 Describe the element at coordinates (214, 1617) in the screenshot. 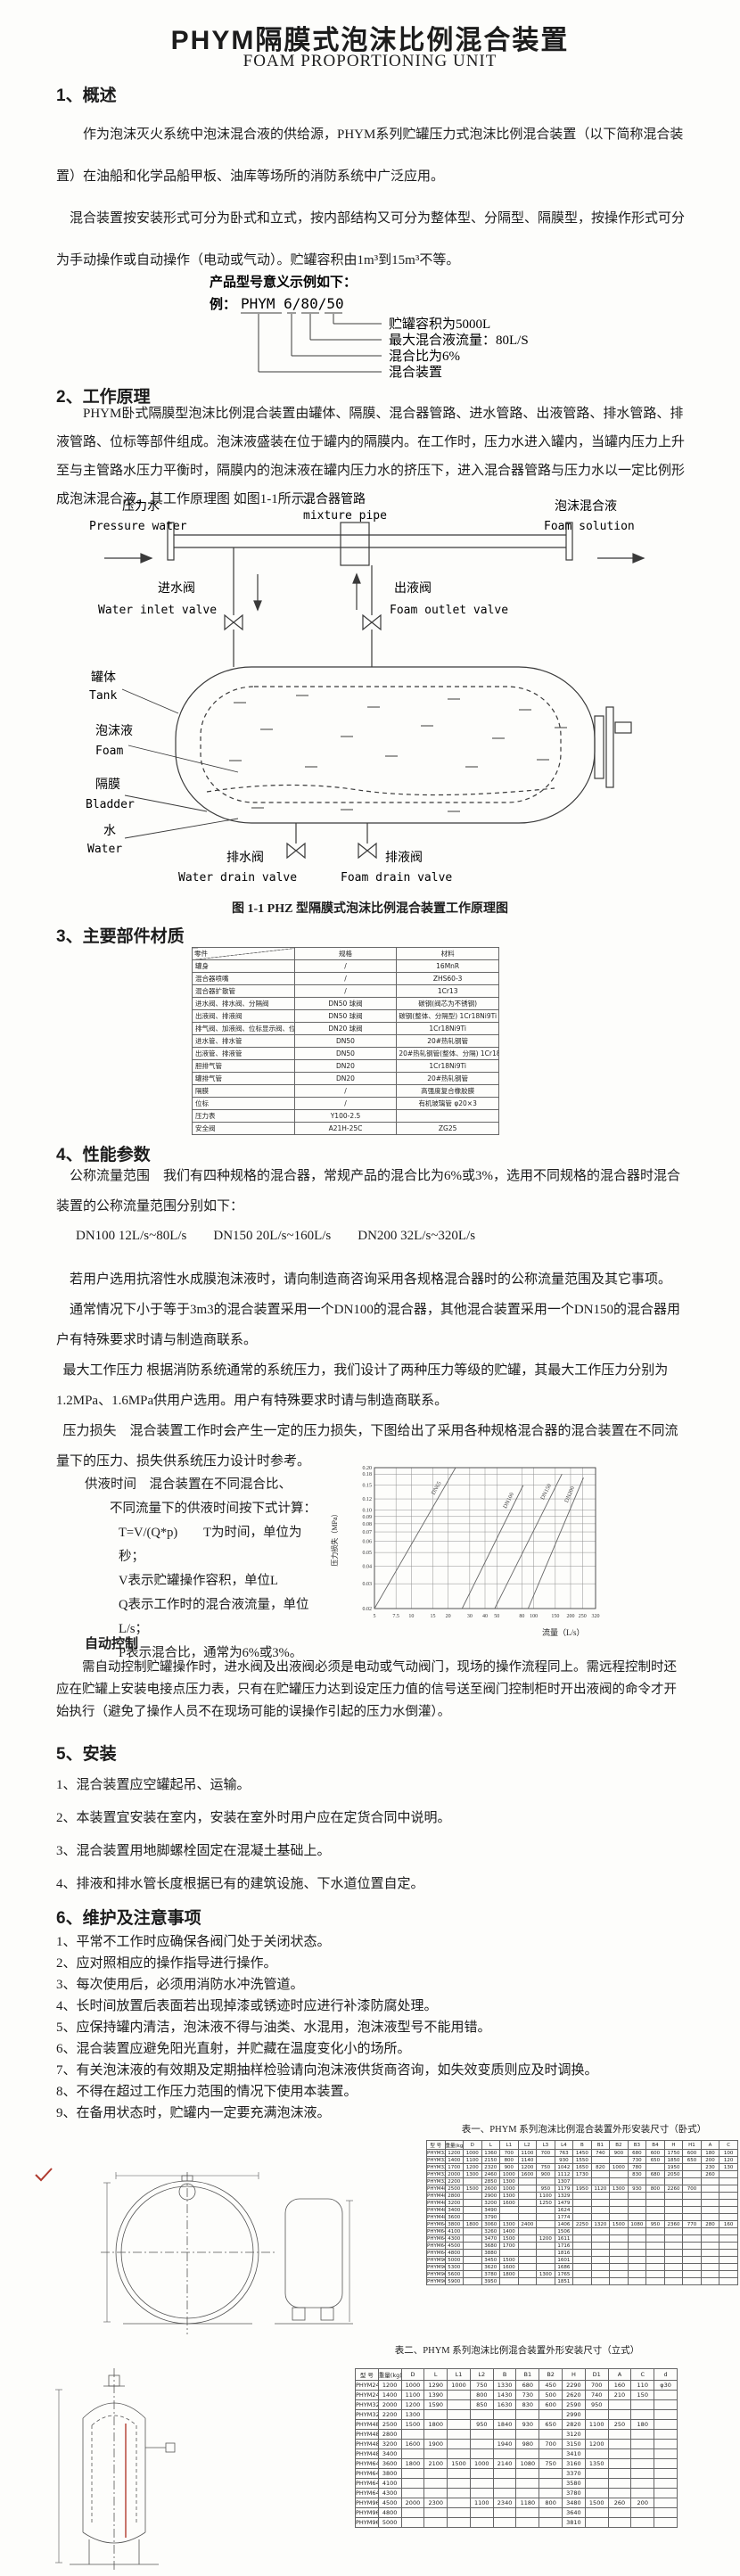

I see `supply-time-line: Q表示工作时的混合液流量，单位L/s；` at that location.